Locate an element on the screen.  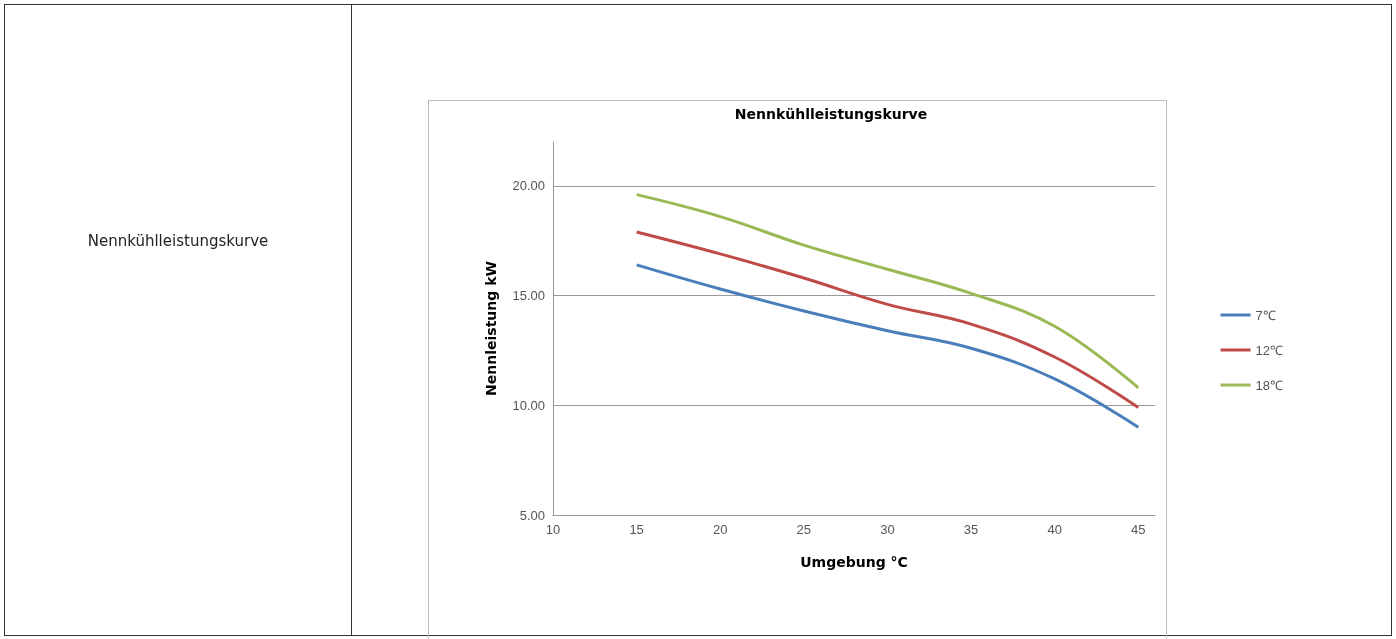
text: Nennkühlleistungskurve is located at coordinates (178, 241).